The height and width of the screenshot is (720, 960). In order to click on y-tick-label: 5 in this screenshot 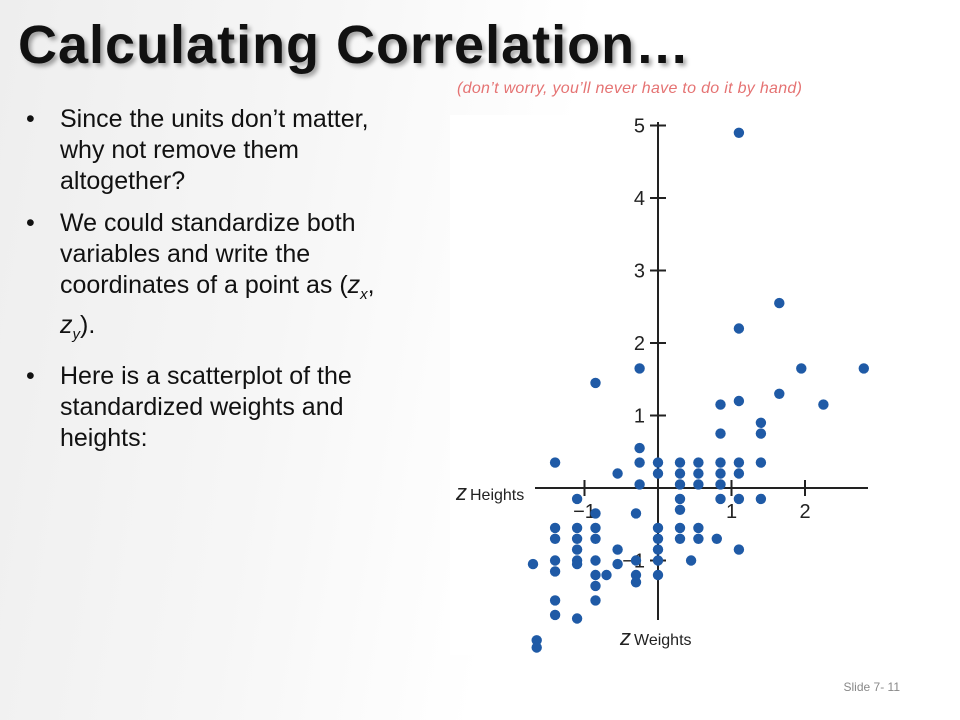, I will do `click(639, 127)`.